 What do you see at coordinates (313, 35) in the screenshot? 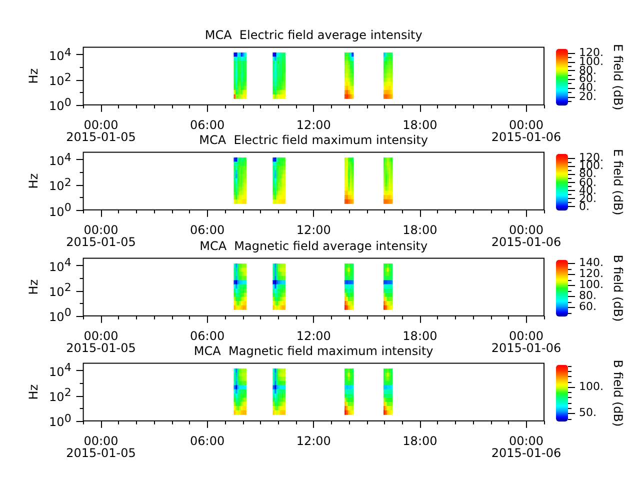
I see `chart-title: MCA Electric field average intensity` at bounding box center [313, 35].